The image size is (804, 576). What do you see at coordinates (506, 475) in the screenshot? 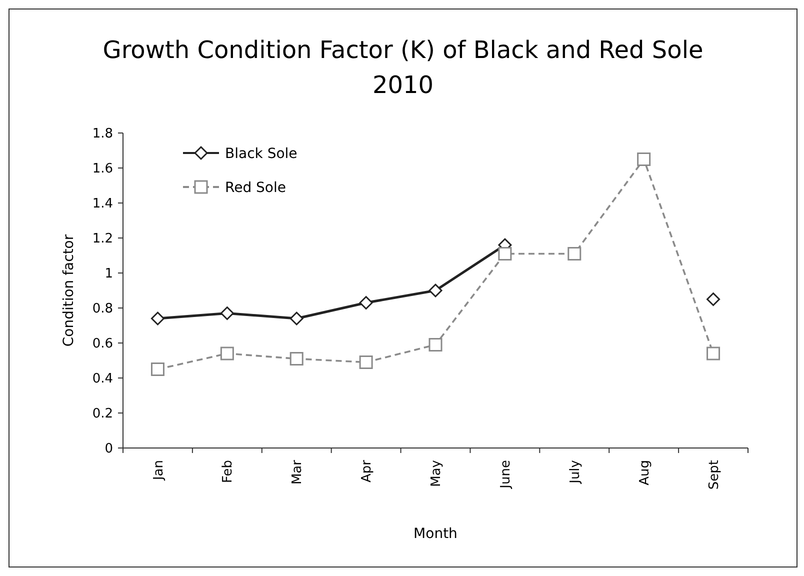
I see `x-tick-label: June` at bounding box center [506, 475].